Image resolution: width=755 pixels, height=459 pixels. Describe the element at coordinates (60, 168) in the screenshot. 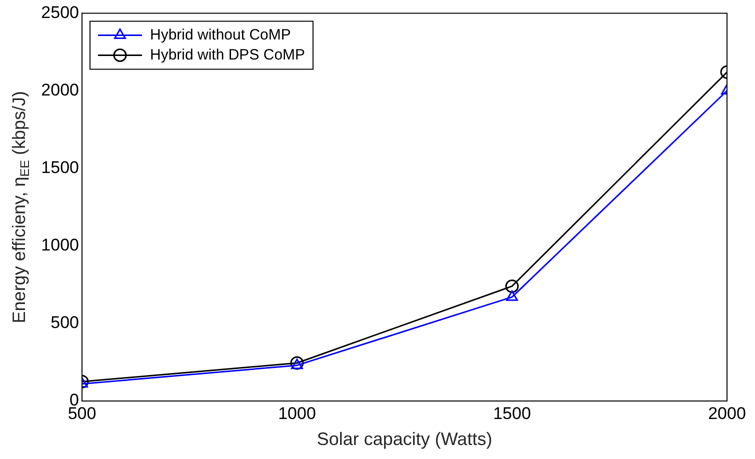

I see `y-tick-label: 1500` at that location.